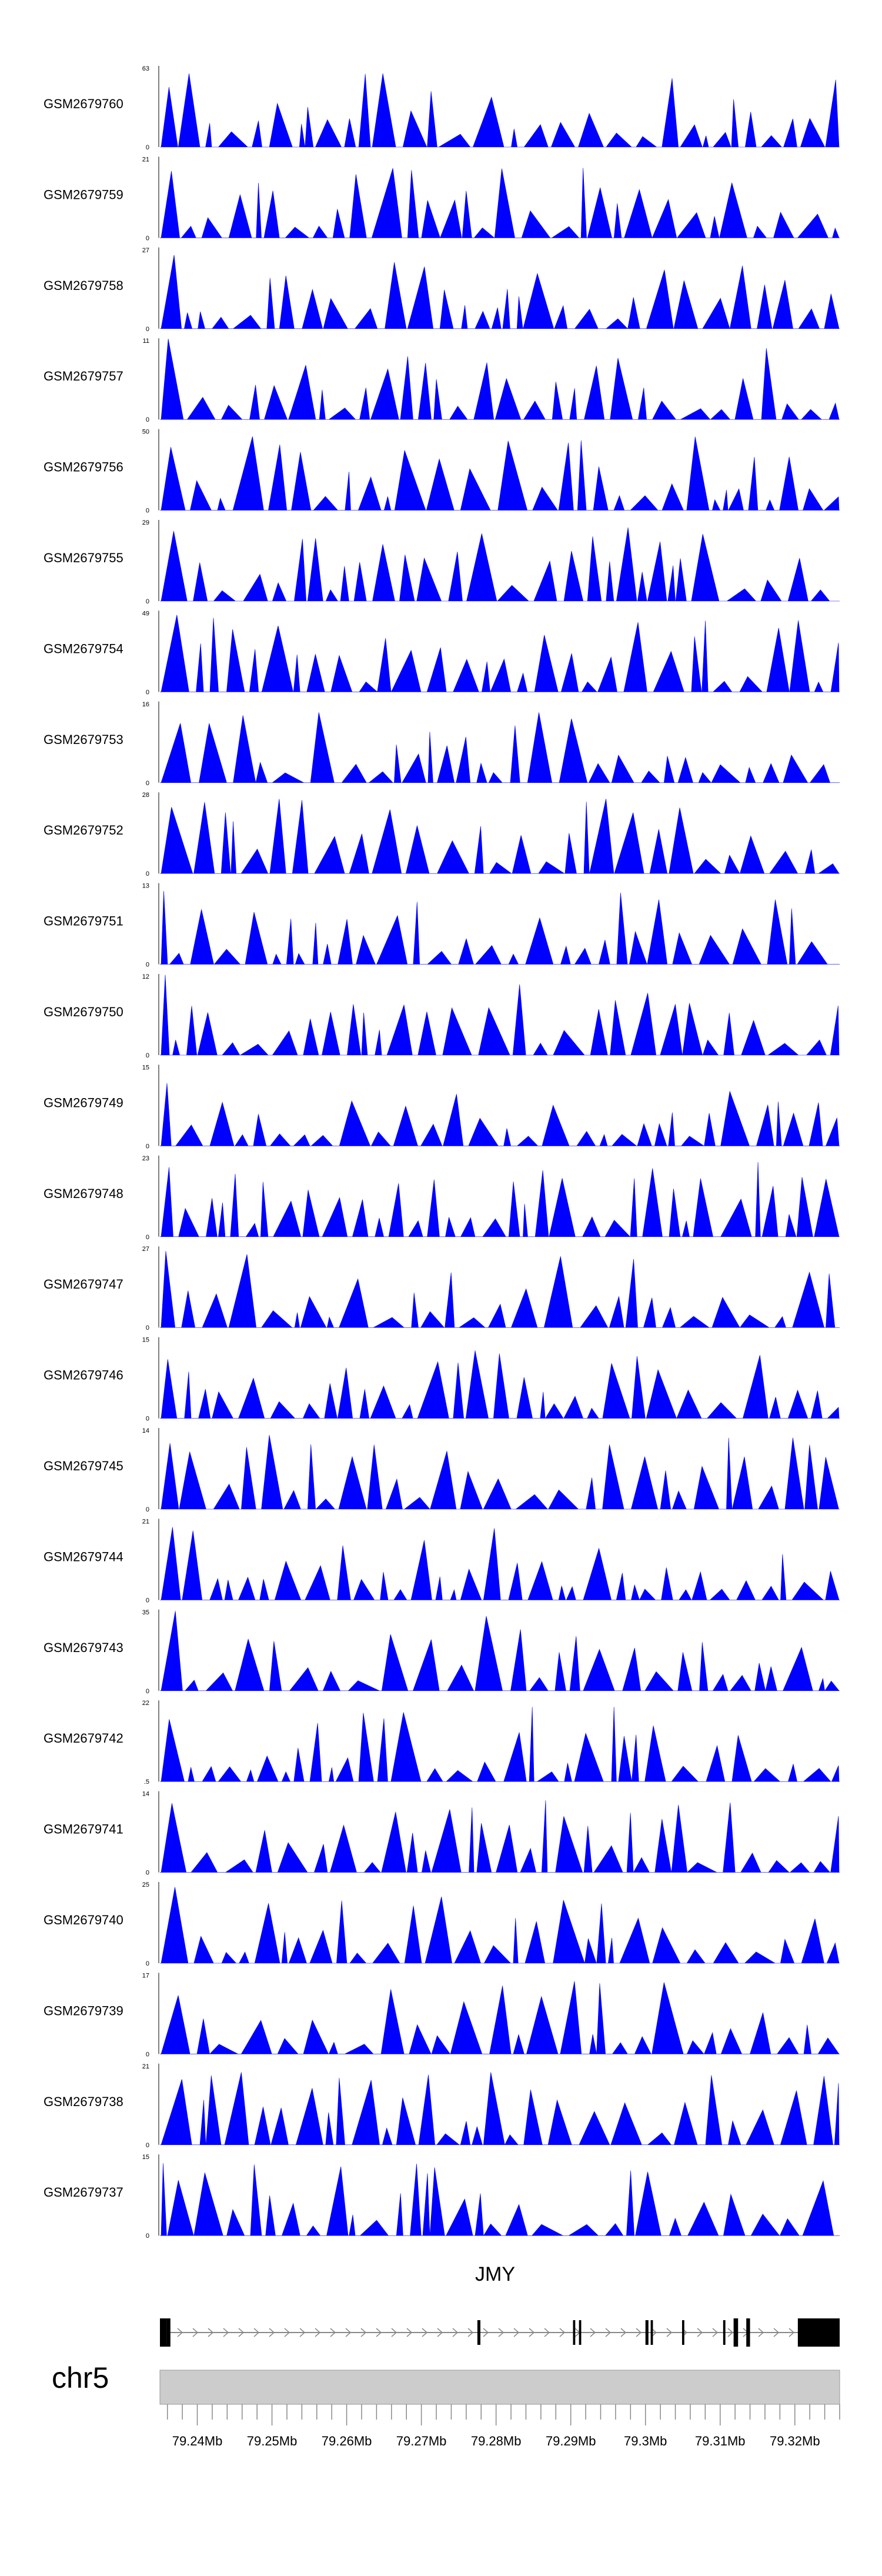 Image resolution: width=882 pixels, height=2576 pixels. I want to click on y-axis-max-label: 28, so click(145, 795).